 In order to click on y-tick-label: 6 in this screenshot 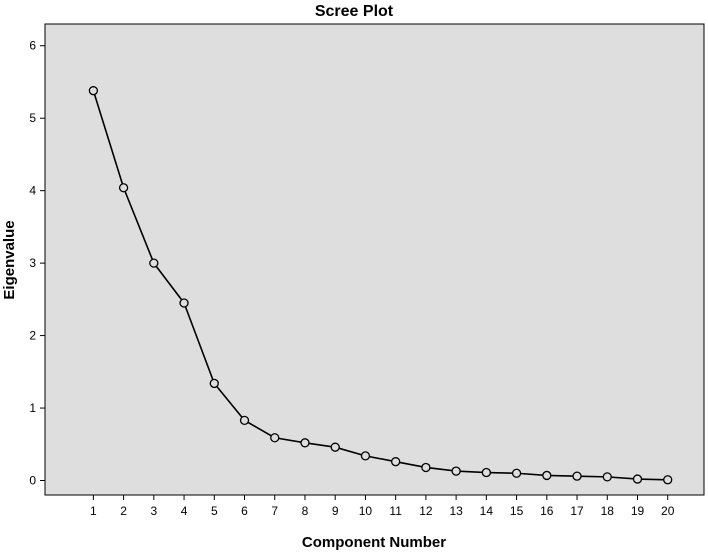, I will do `click(32, 46)`.